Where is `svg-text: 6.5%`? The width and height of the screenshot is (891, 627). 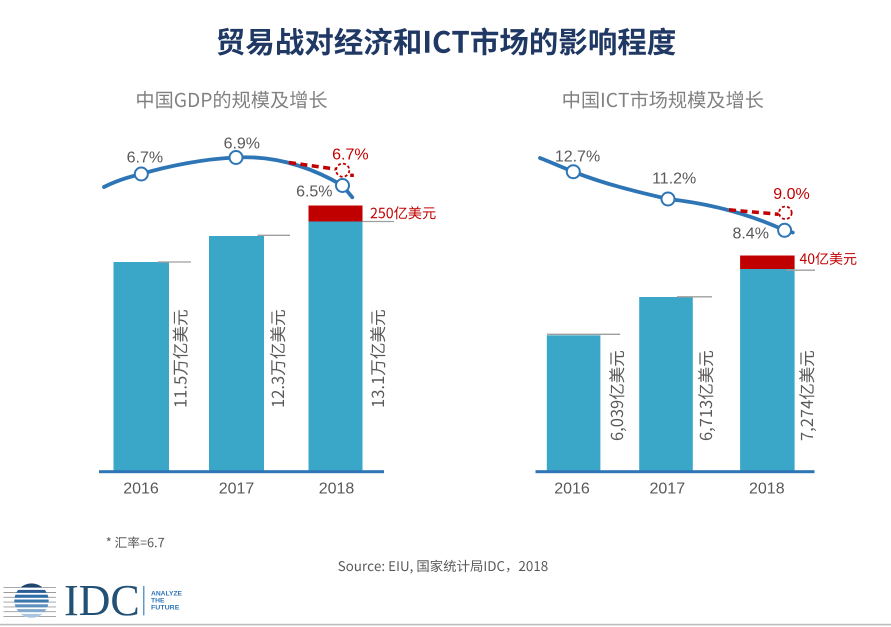
svg-text: 6.5% is located at coordinates (314, 192).